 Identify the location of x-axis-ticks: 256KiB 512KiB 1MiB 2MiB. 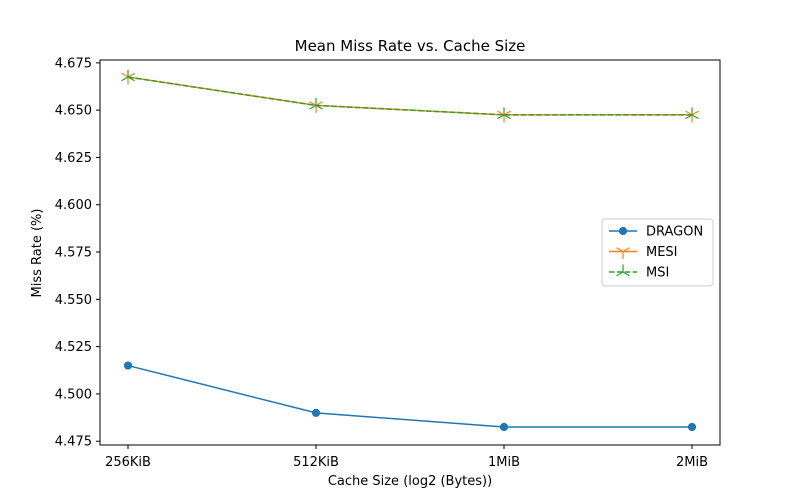
(406, 457).